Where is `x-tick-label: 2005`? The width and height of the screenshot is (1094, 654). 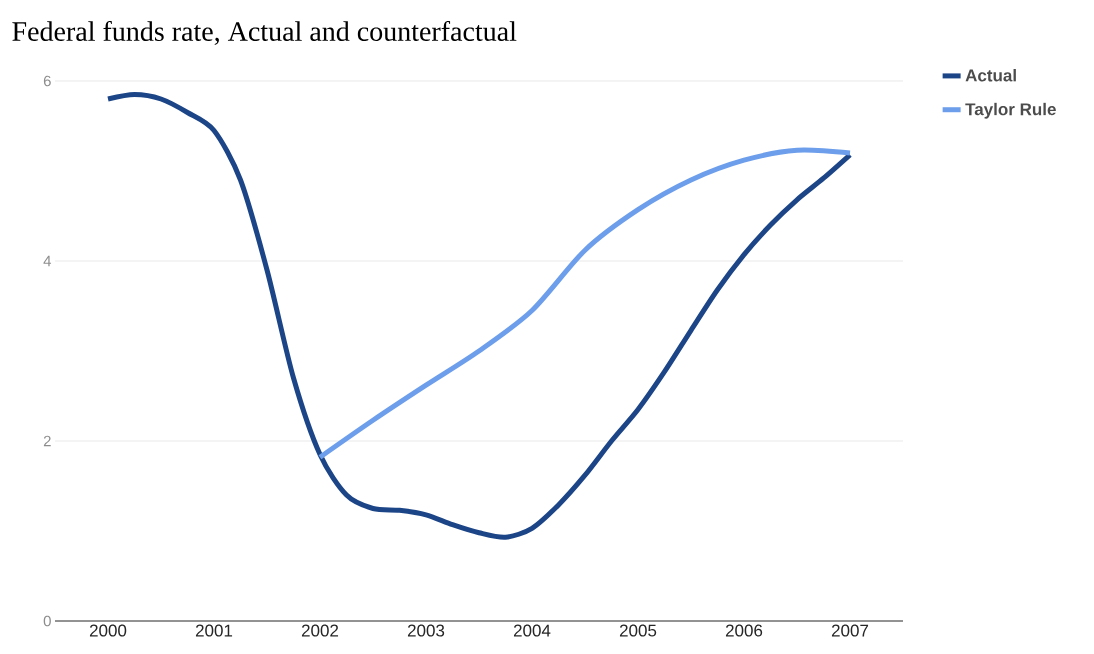
x-tick-label: 2005 is located at coordinates (638, 630).